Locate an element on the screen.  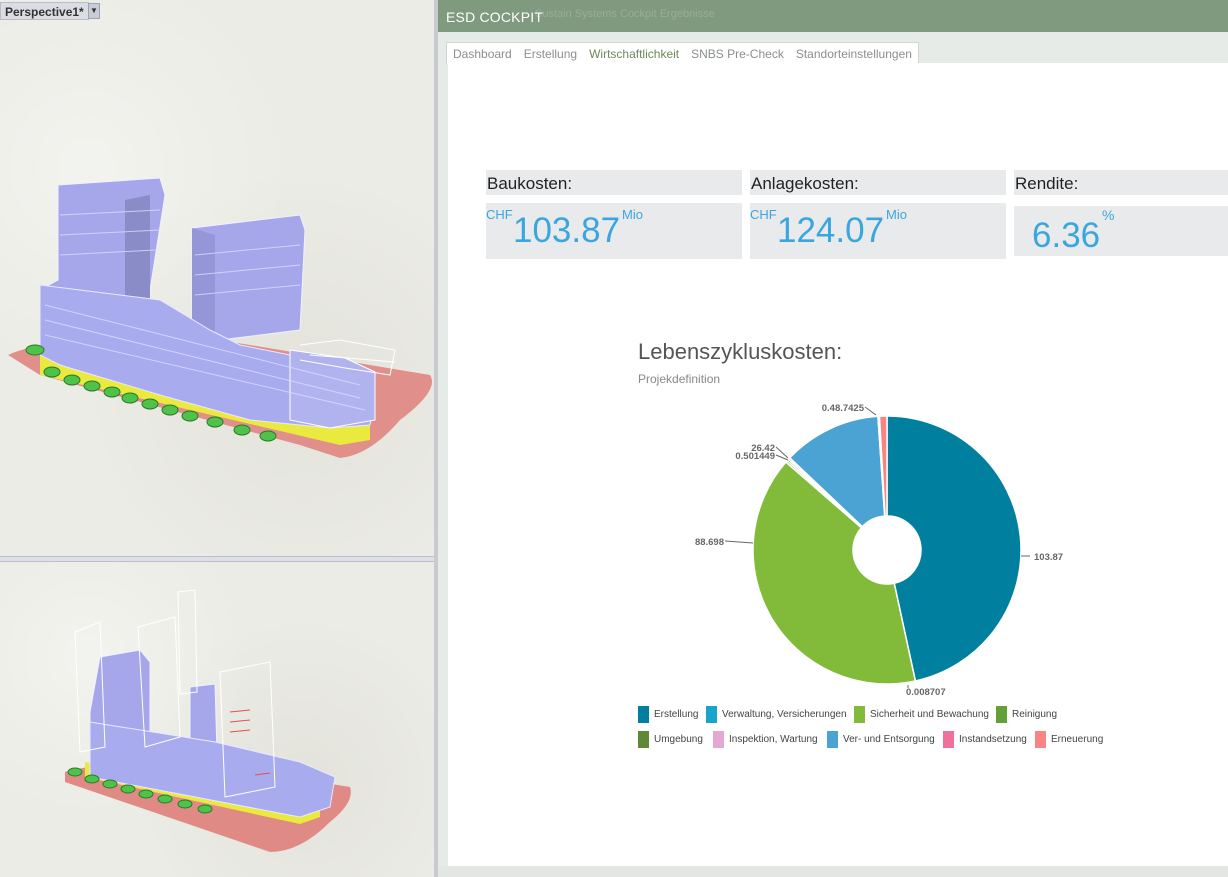
legend-label: Erneuerung is located at coordinates (1077, 739).